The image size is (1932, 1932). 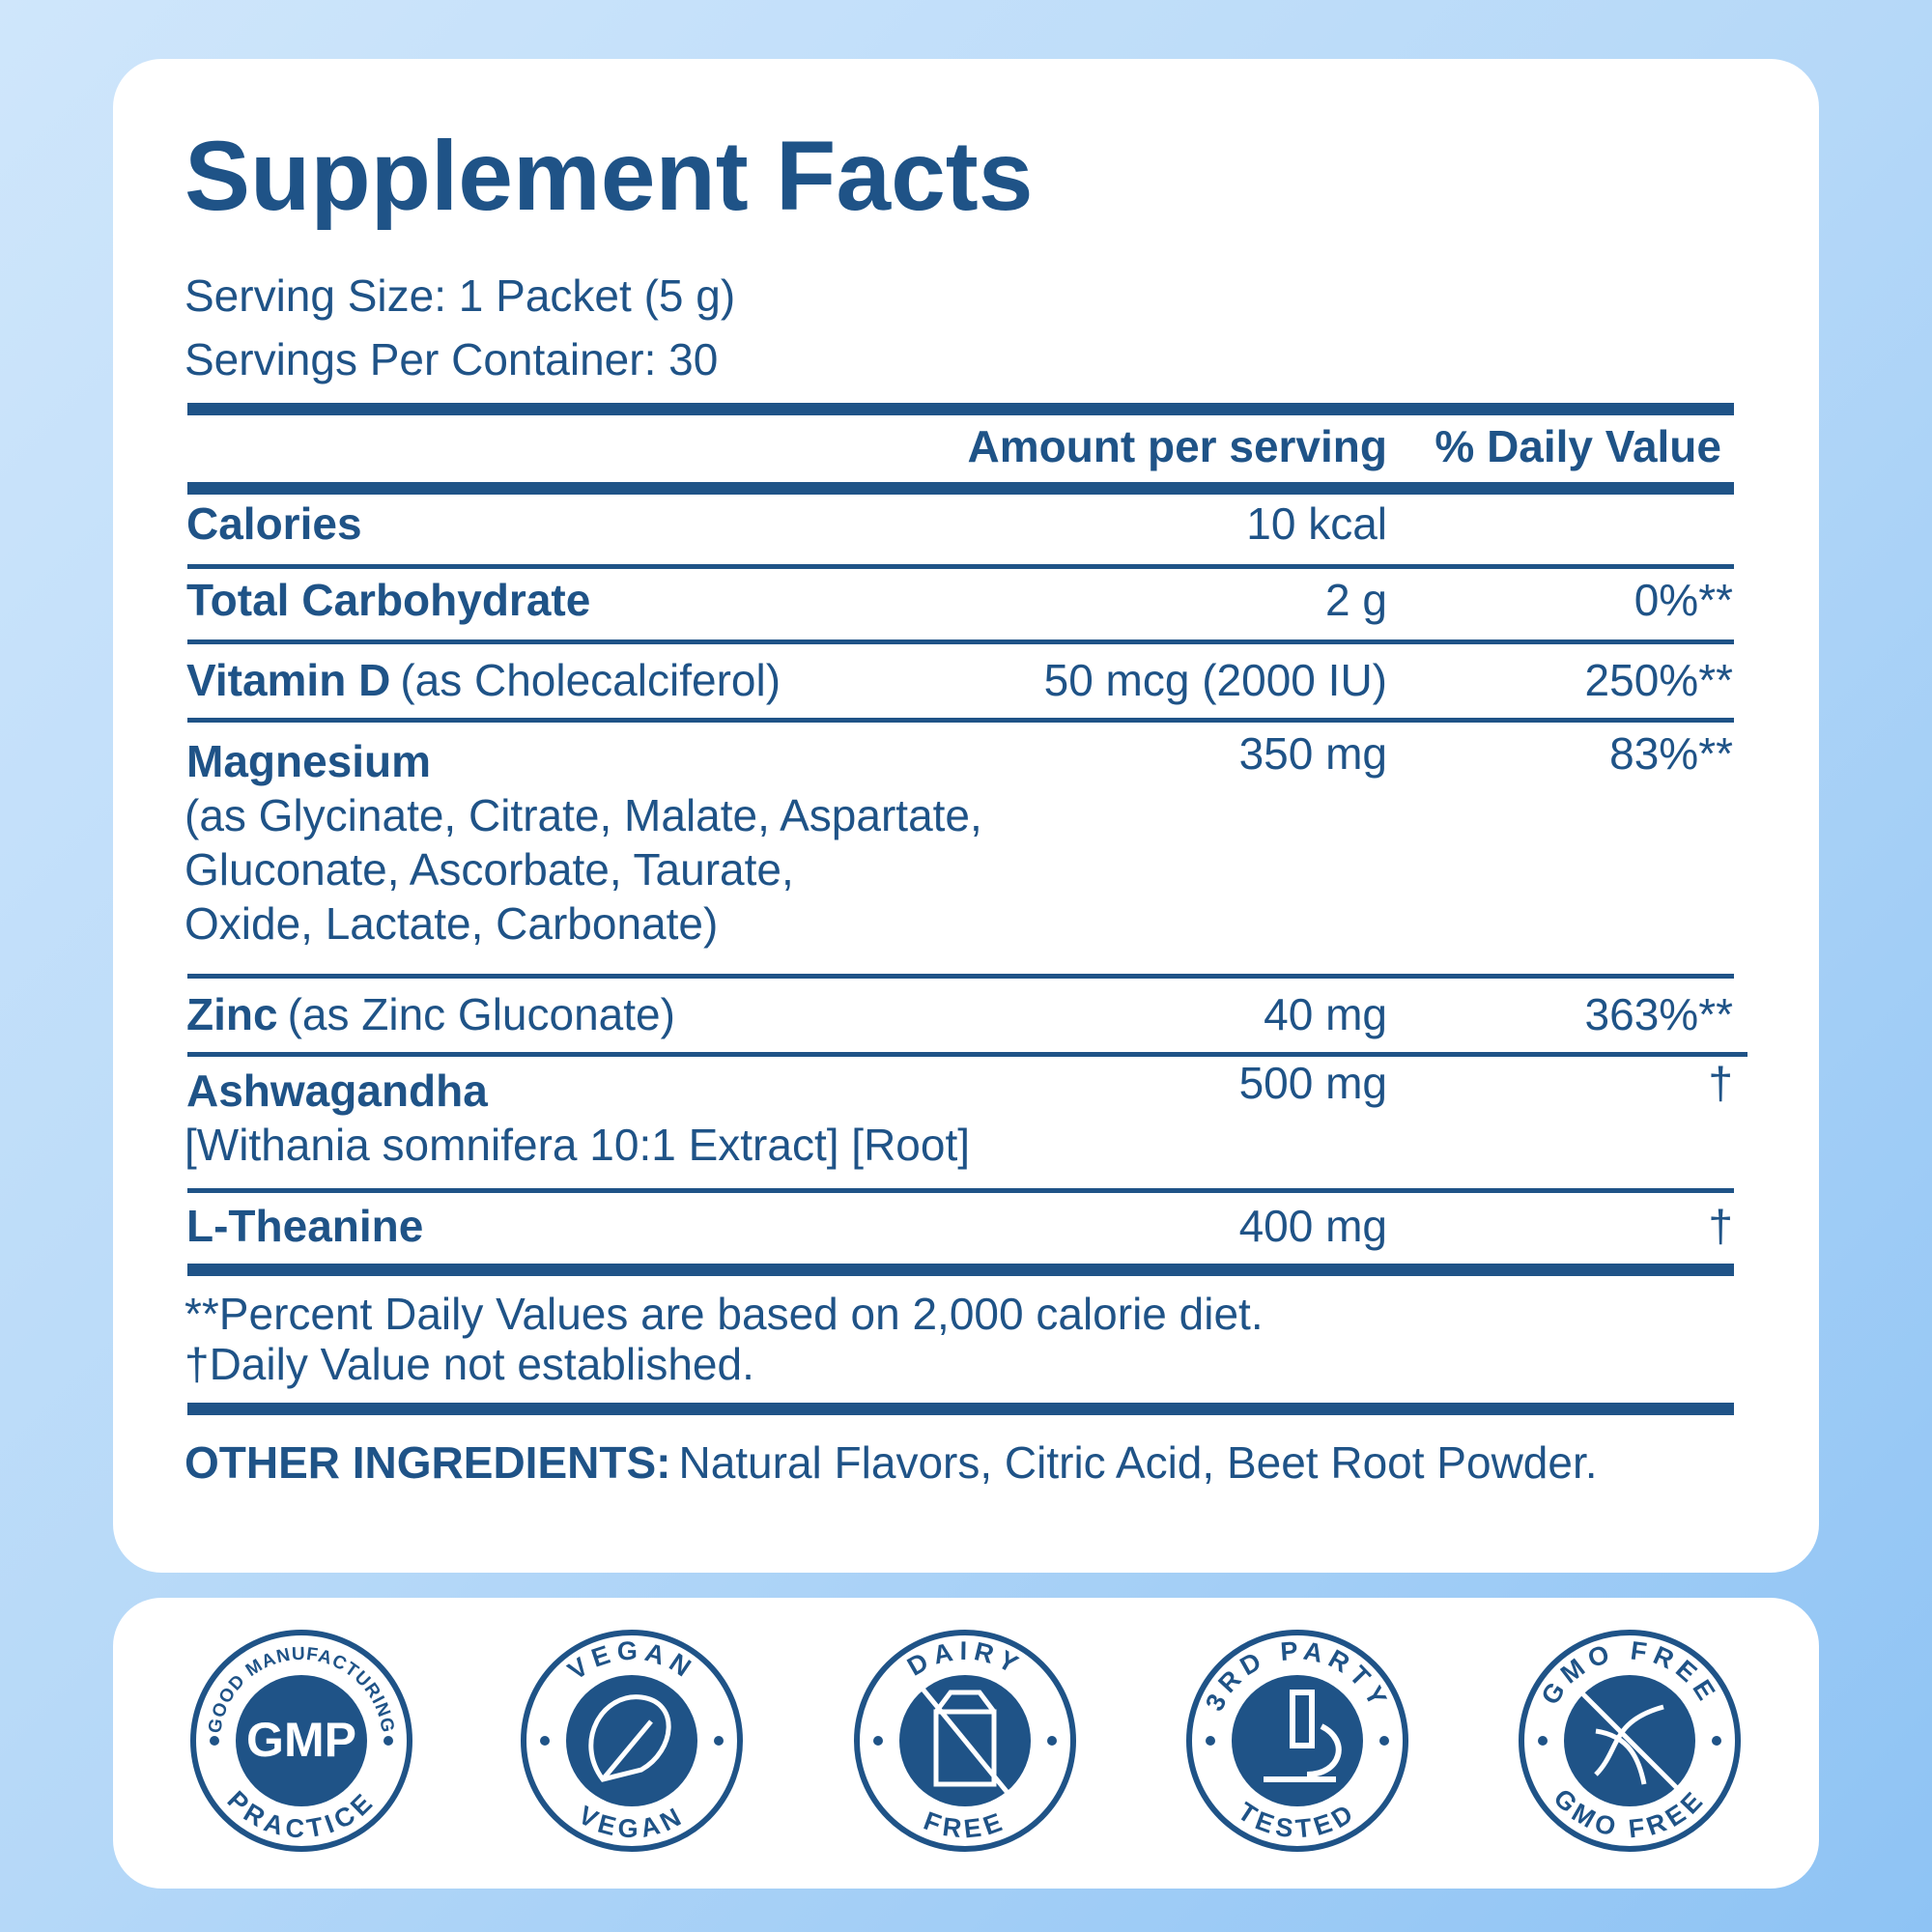 I want to click on nutrient-detail-line: Gluconate, Ascorbate, Taurate,, so click(x=489, y=869).